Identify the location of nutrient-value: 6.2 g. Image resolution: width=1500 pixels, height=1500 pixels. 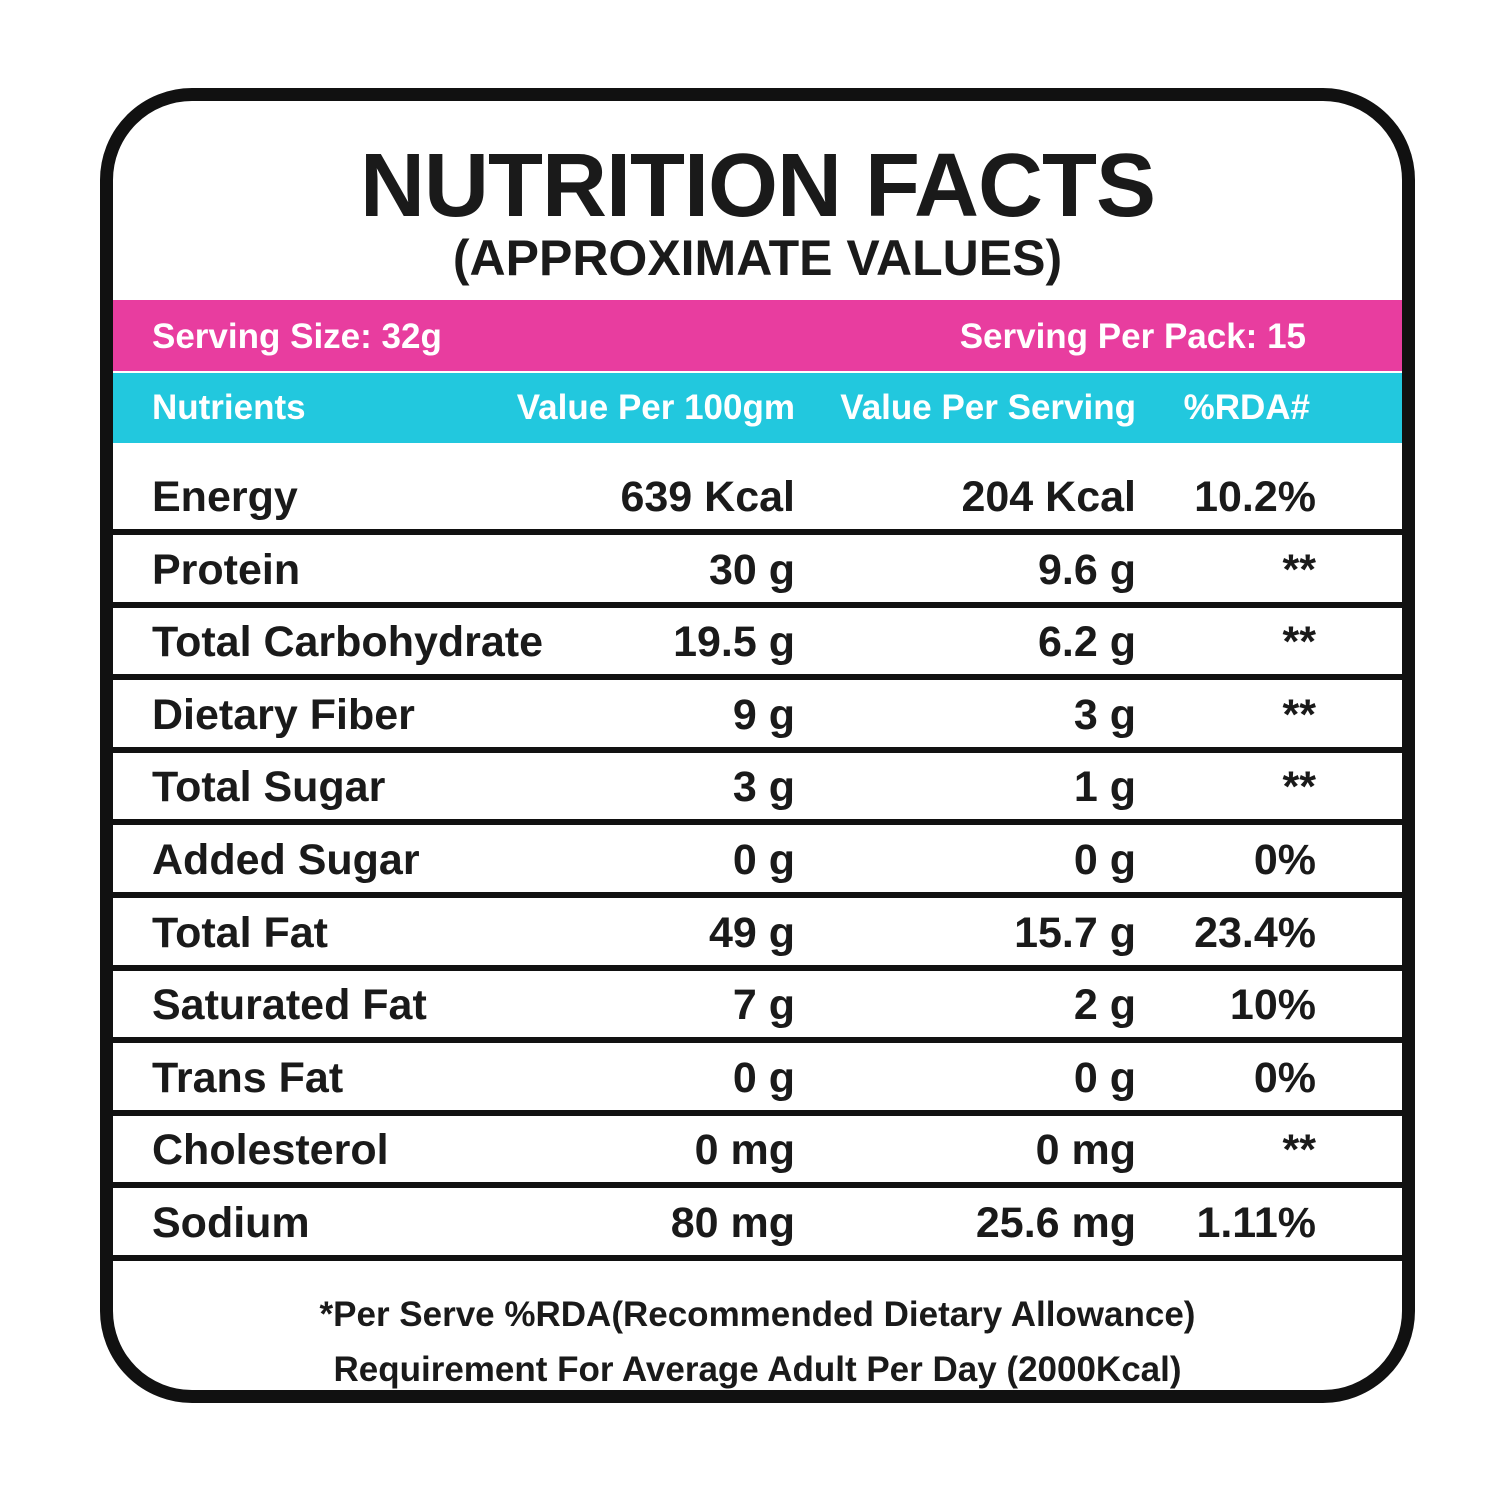
(1087, 642).